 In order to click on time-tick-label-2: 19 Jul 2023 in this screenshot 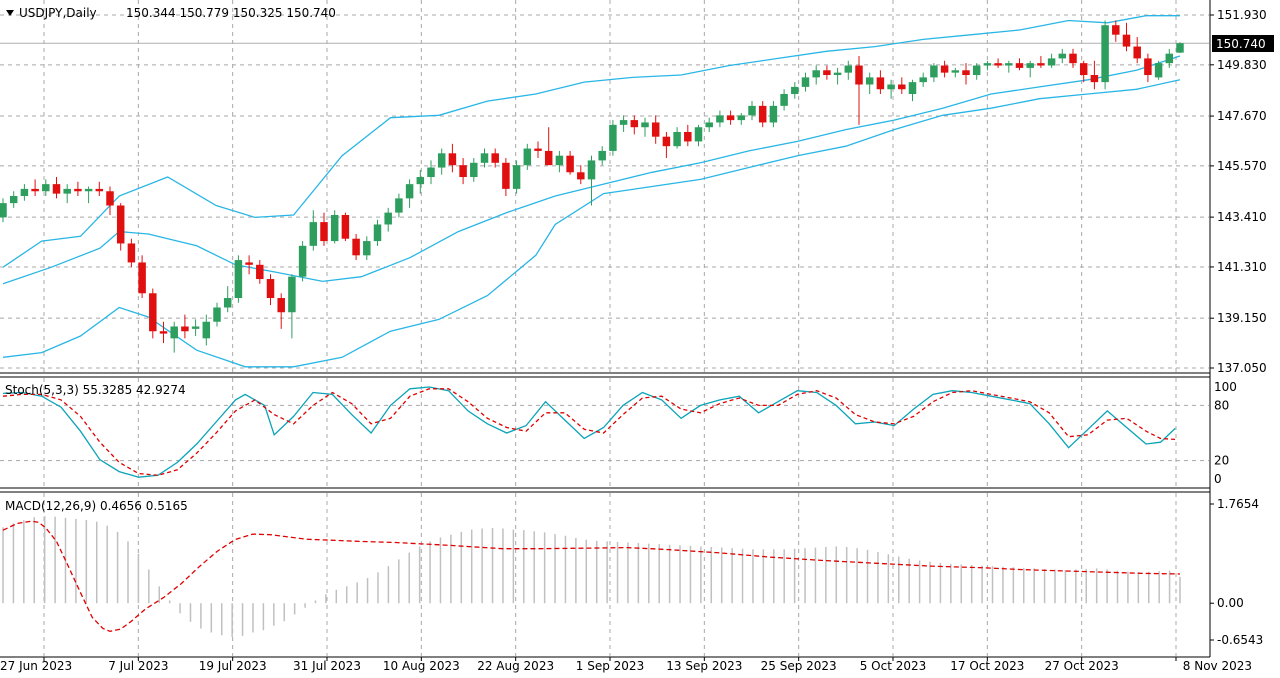, I will do `click(233, 666)`.